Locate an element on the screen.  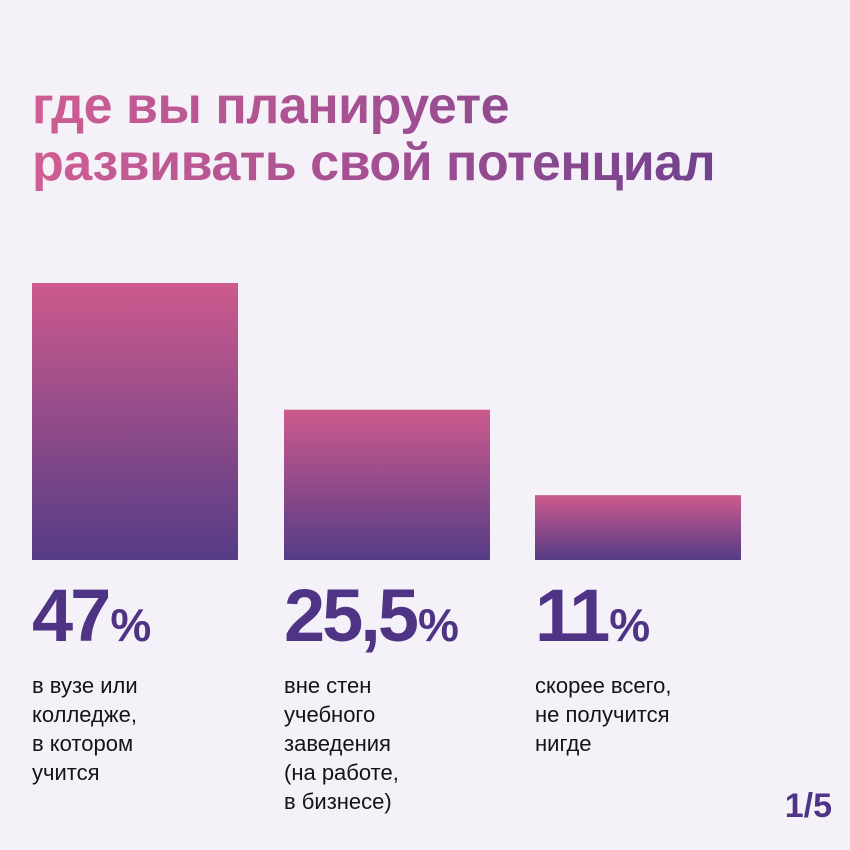
category-label-1: в вузе или колледже, в котором учится is located at coordinates (85, 729).